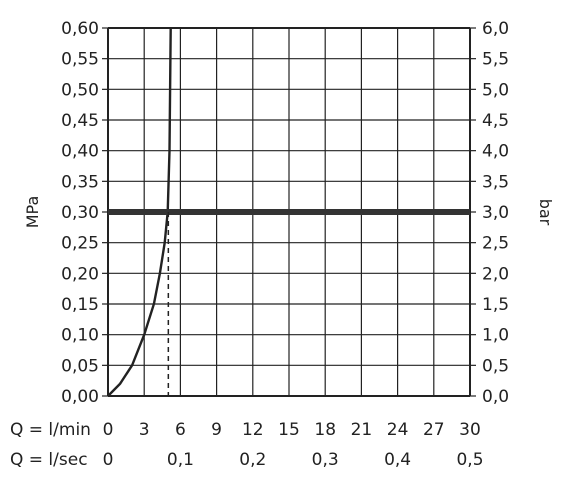 This screenshot has height=495, width=578. What do you see at coordinates (80, 244) in the screenshot?
I see `y-tick-label-left: 0,25` at bounding box center [80, 244].